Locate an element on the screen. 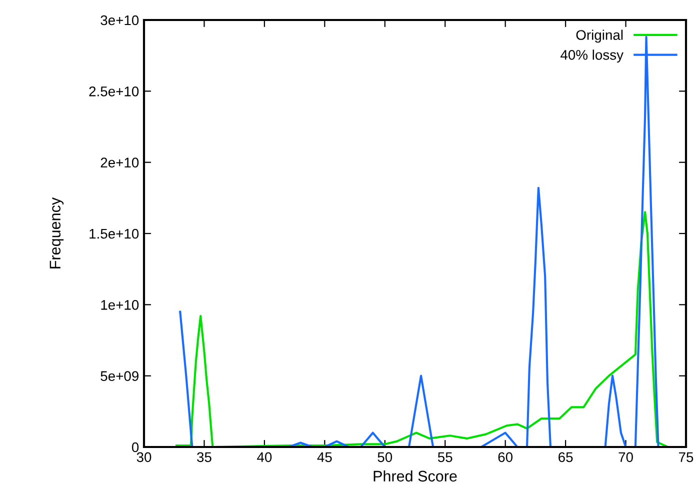 The width and height of the screenshot is (697, 498). x-tick-label: 35 is located at coordinates (204, 457).